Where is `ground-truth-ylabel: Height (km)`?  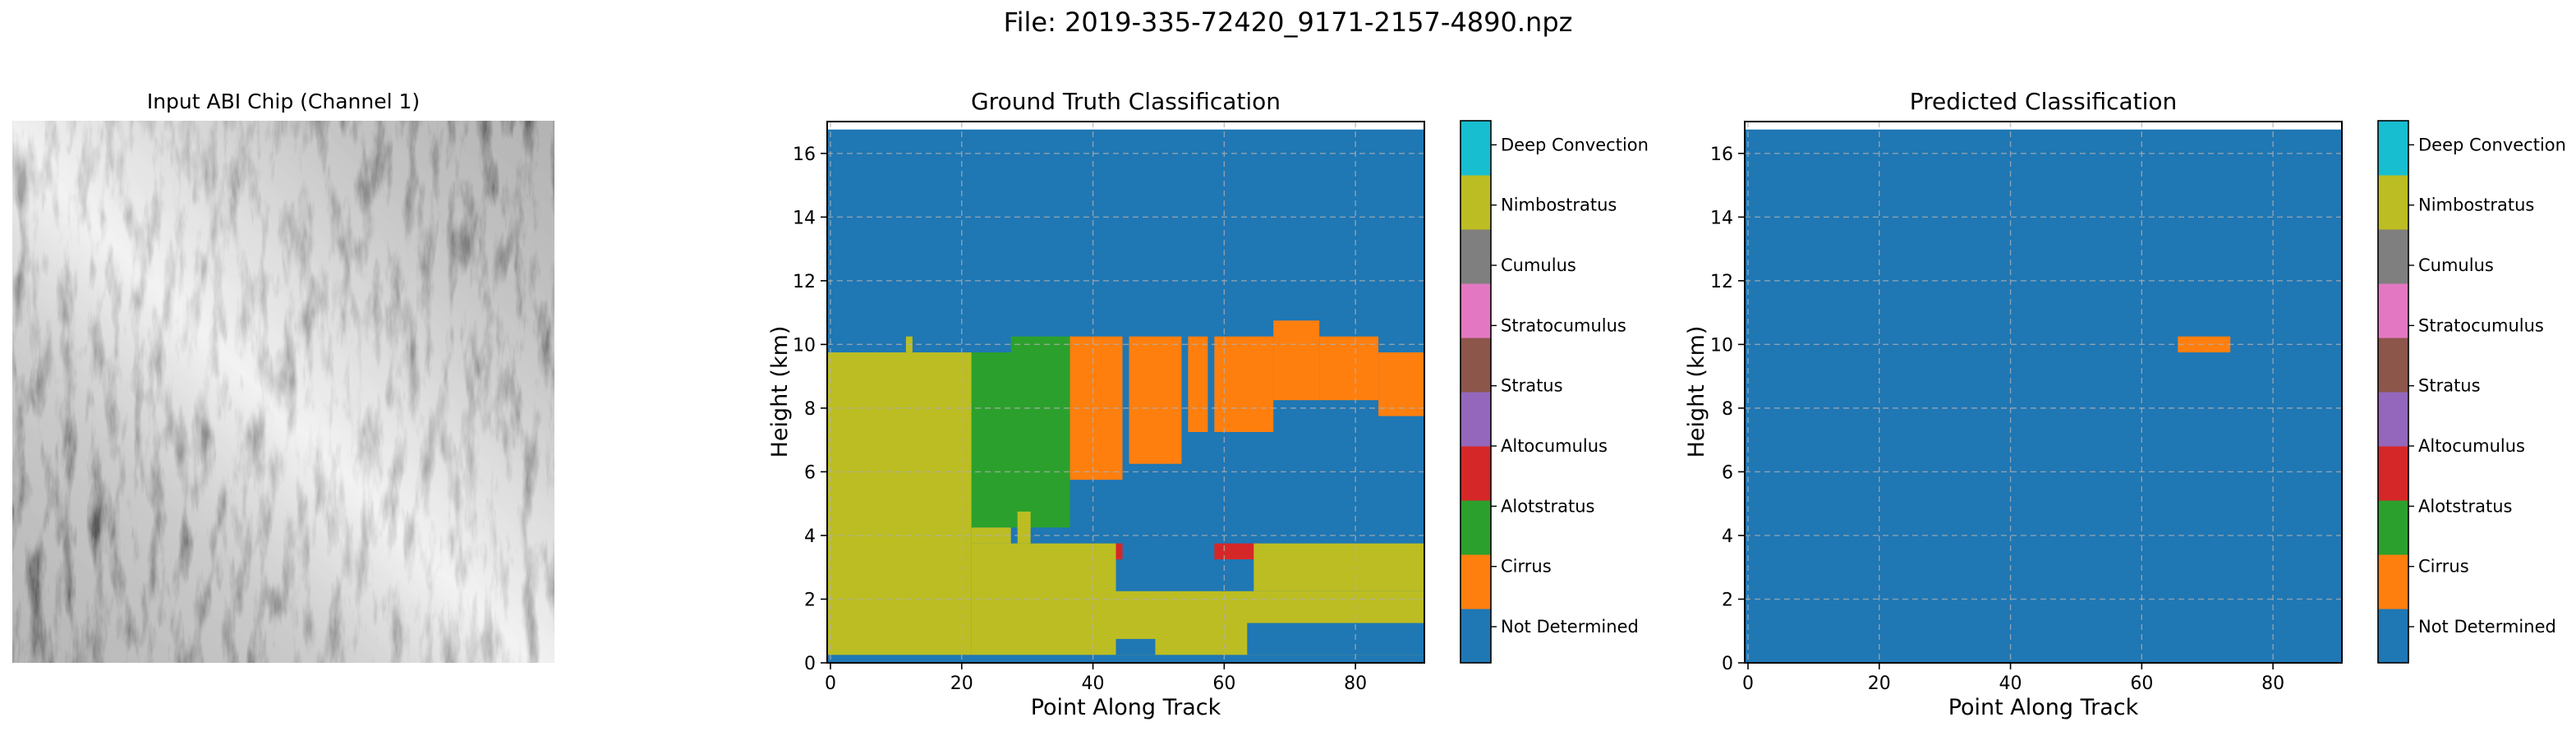 ground-truth-ylabel: Height (km) is located at coordinates (780, 392).